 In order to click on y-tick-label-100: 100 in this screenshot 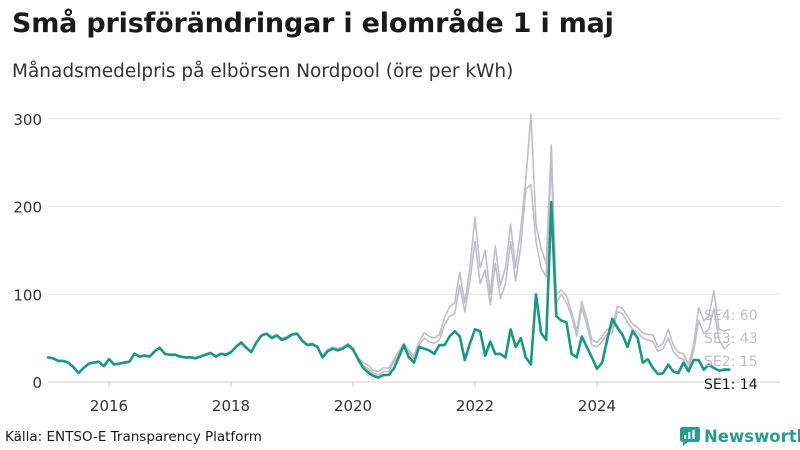, I will do `click(27, 295)`.